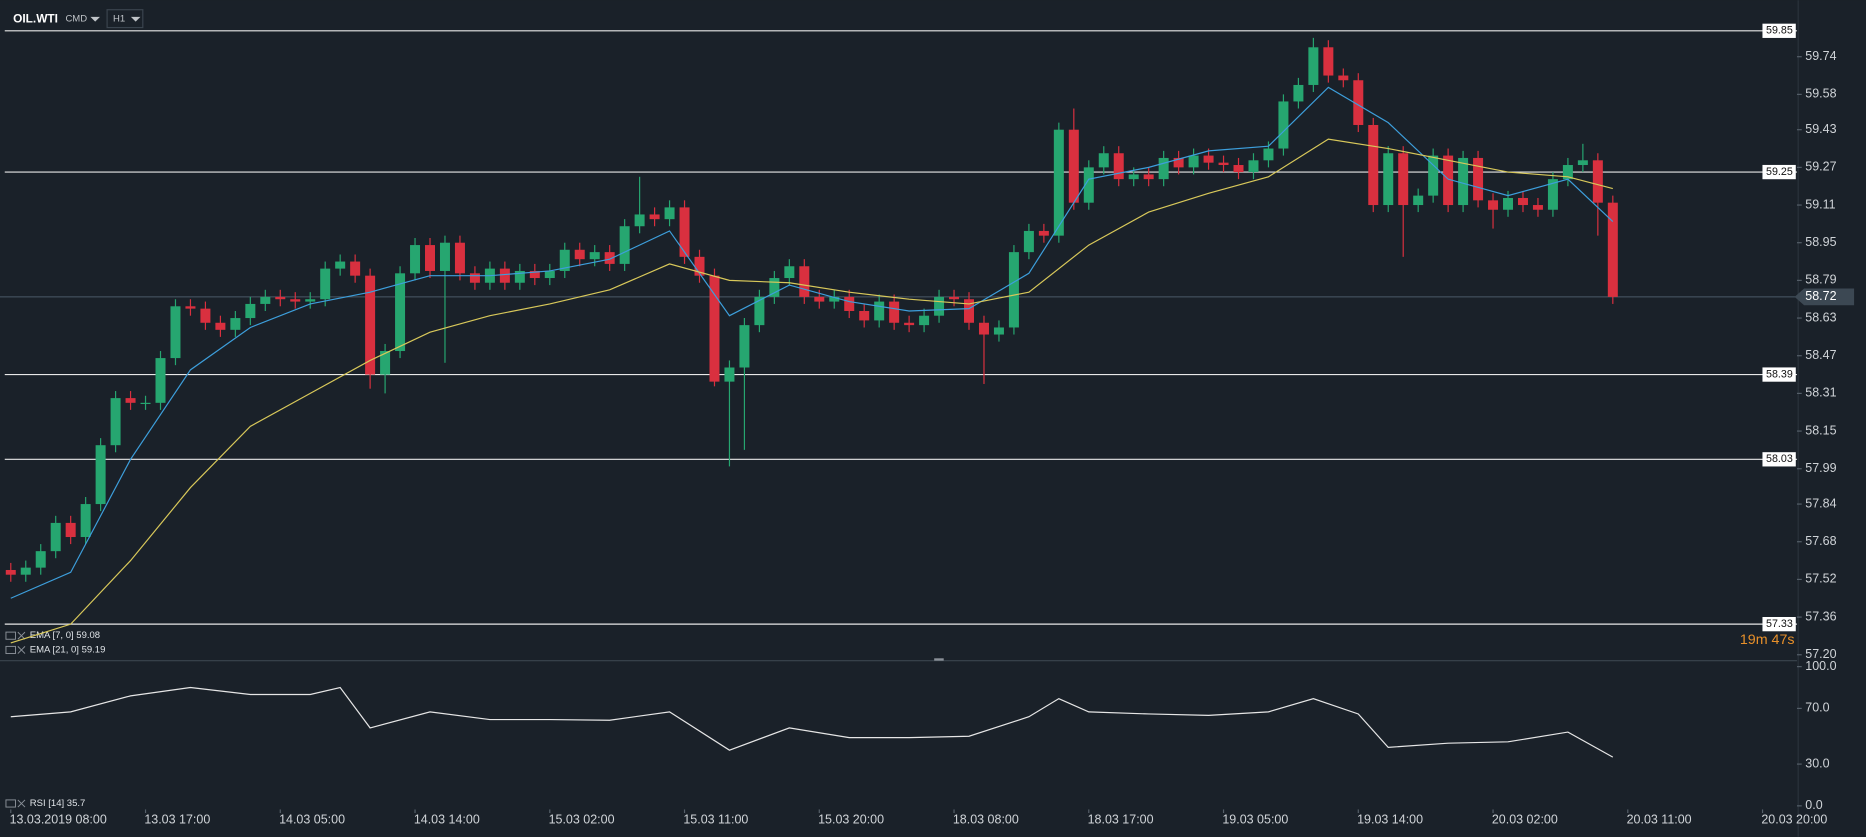  What do you see at coordinates (1820, 430) in the screenshot?
I see `y-tick-label: 58.15` at bounding box center [1820, 430].